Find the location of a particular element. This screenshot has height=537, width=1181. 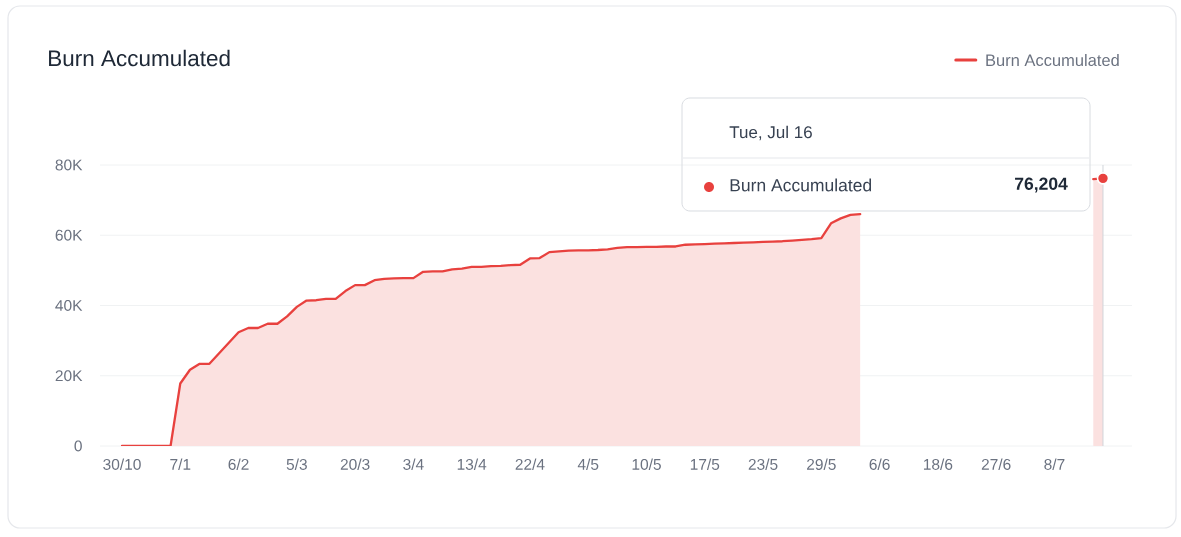

y-tick-label: 20K is located at coordinates (69, 376).